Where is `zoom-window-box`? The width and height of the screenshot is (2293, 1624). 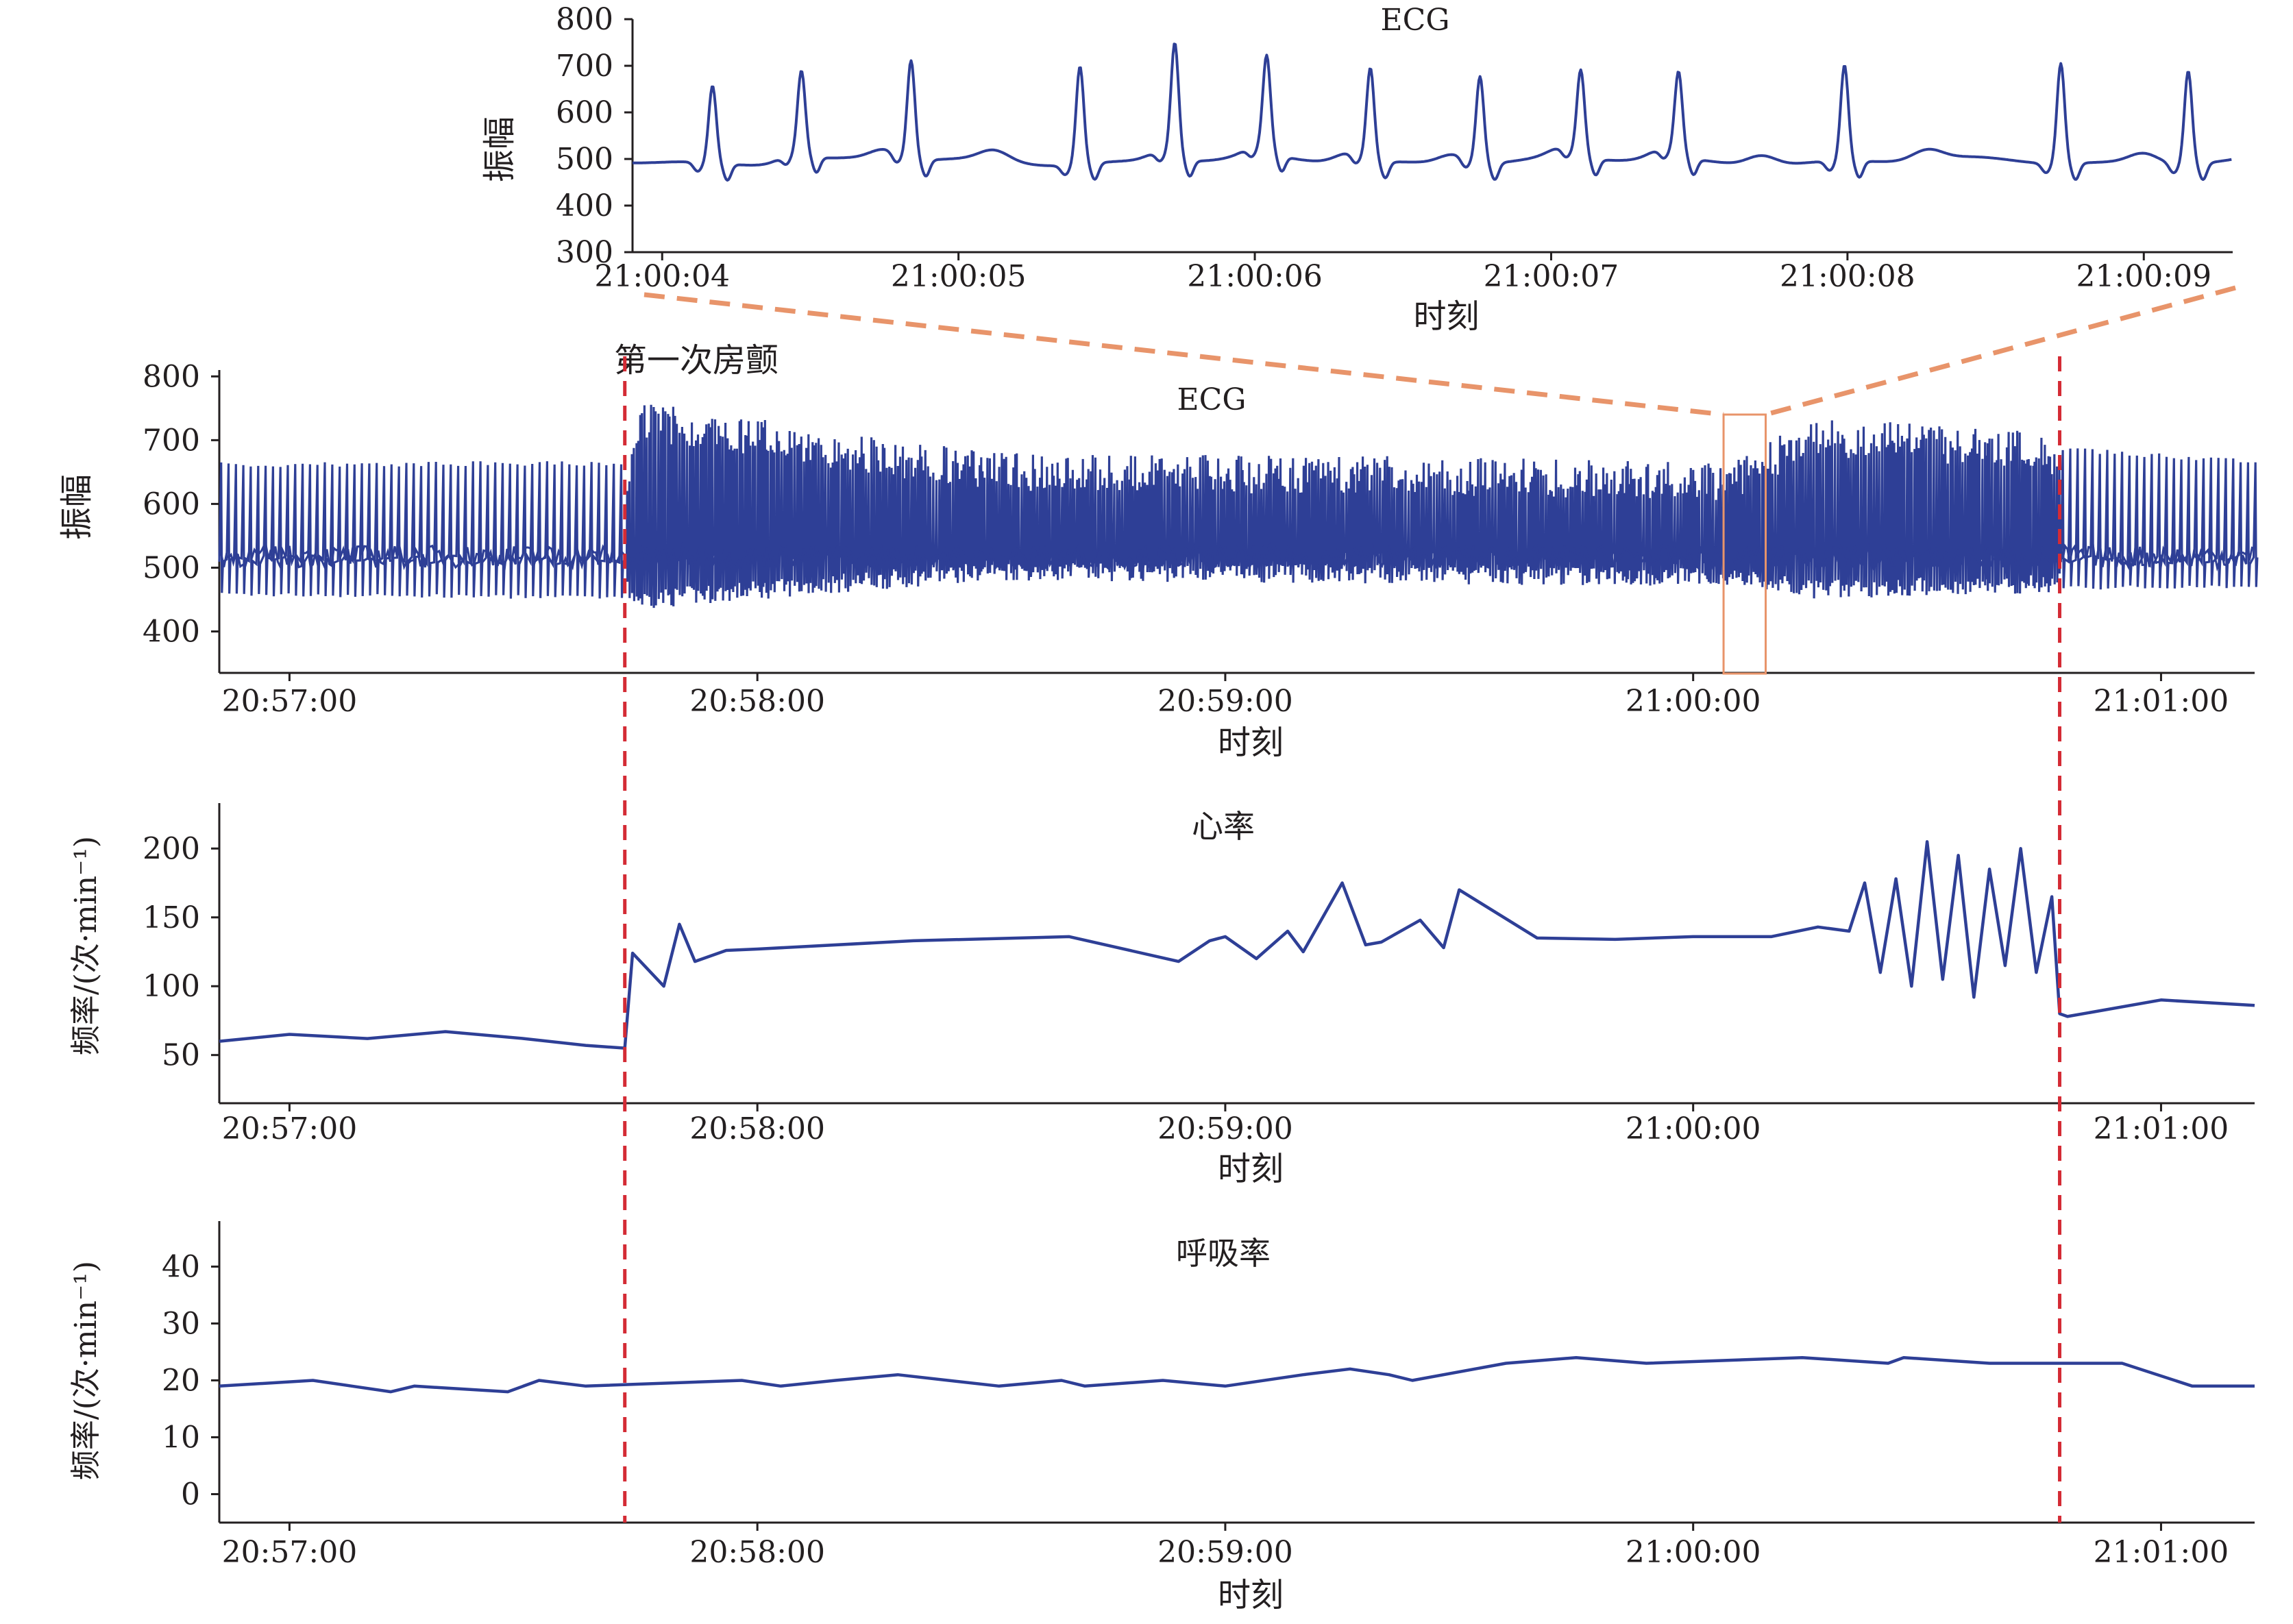 zoom-window-box is located at coordinates (1745, 544).